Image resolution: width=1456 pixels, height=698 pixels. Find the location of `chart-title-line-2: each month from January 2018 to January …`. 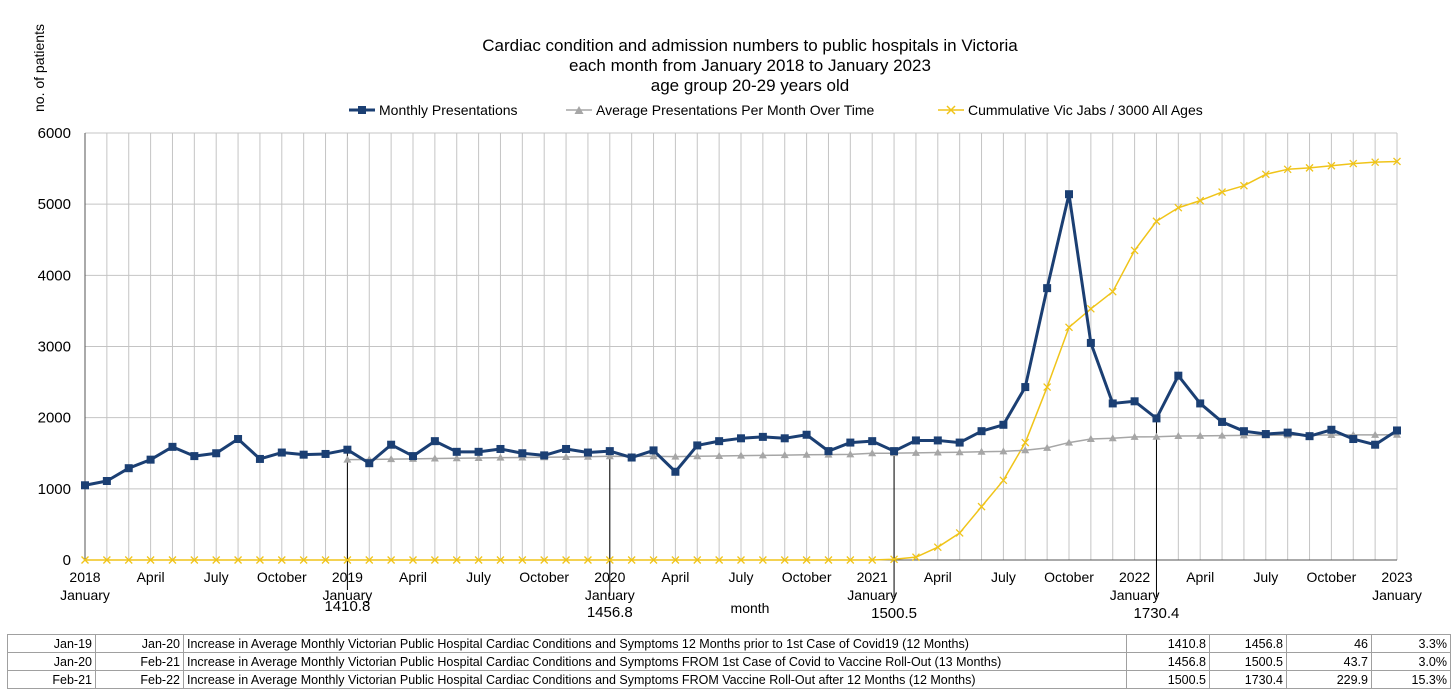

chart-title-line-2: each month from January 2018 to January … is located at coordinates (750, 65).